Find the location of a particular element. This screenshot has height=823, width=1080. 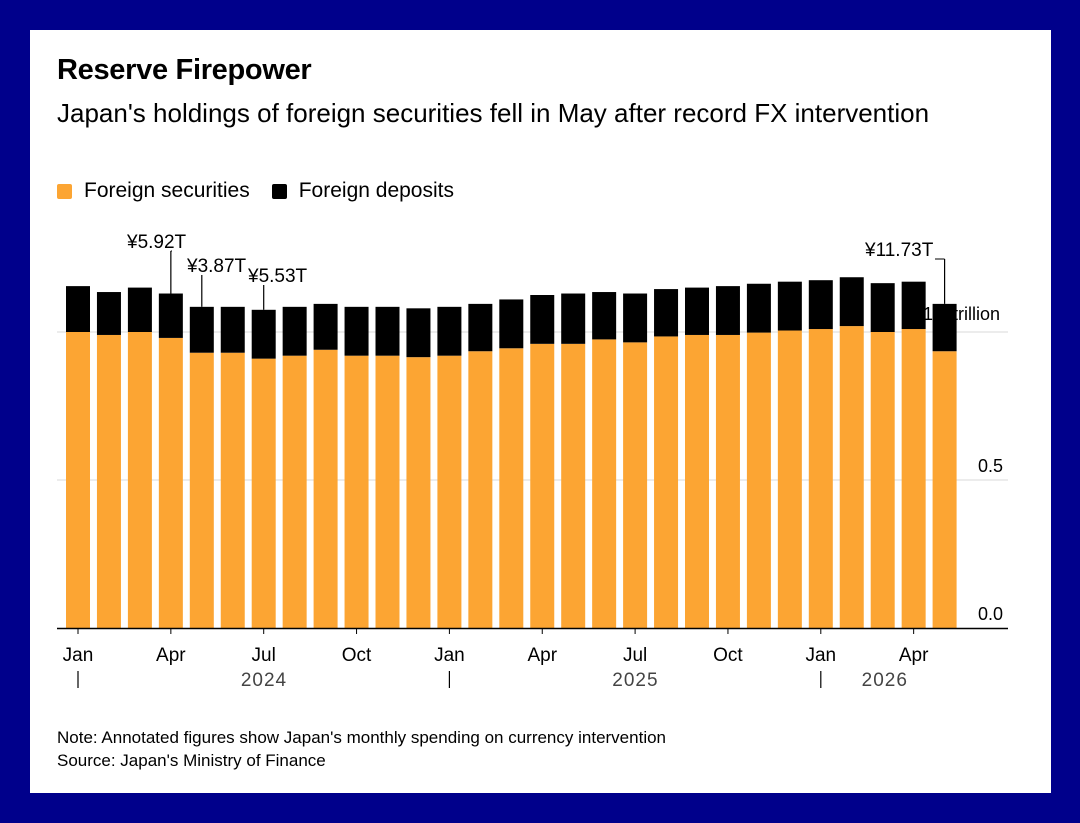

legend-item-deposits: Foreign deposits is located at coordinates (362, 191).